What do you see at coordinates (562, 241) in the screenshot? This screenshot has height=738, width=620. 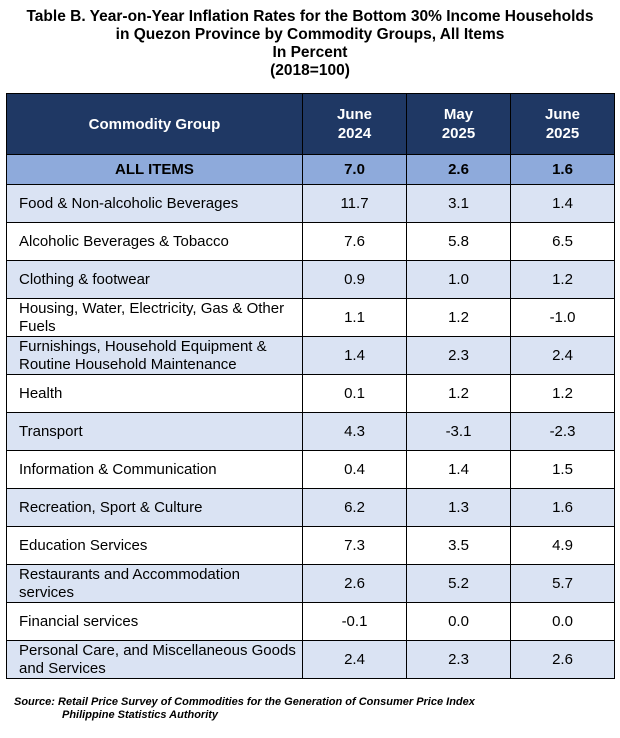 I see `rate-cell: 6.5` at bounding box center [562, 241].